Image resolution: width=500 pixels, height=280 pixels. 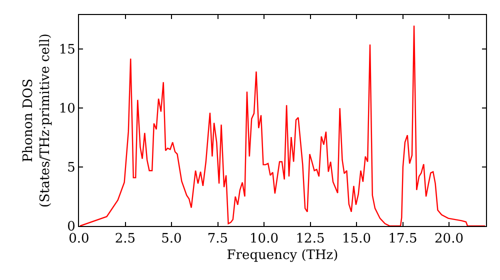 What do you see at coordinates (449, 239) in the screenshot?
I see `x-tick-label: 20.0` at bounding box center [449, 239].